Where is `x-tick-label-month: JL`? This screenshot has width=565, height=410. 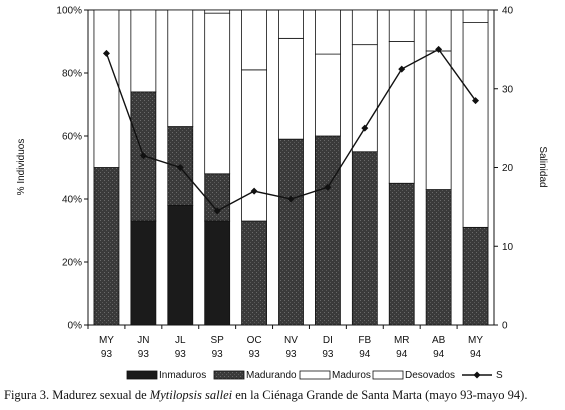 x-tick-label-month: JL is located at coordinates (180, 340).